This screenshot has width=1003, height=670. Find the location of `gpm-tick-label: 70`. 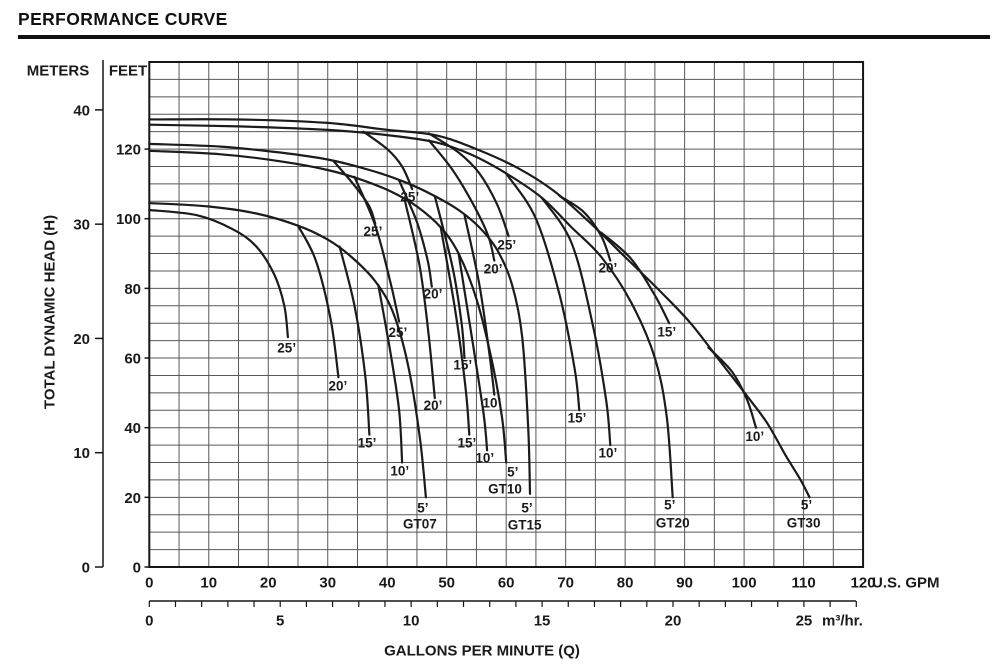

gpm-tick-label: 70 is located at coordinates (565, 583).